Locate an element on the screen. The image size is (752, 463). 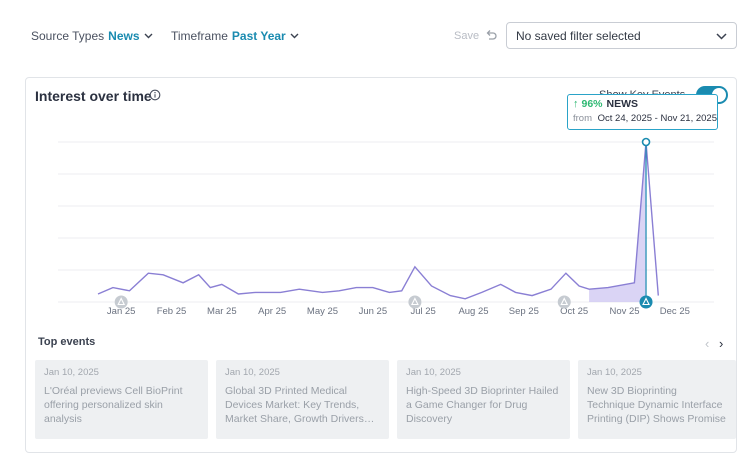
tooltip-from-label: from is located at coordinates (582, 118).